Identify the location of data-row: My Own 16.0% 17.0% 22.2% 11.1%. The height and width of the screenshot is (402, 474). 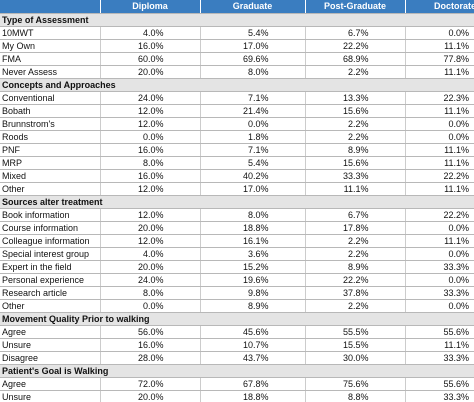
(237, 46).